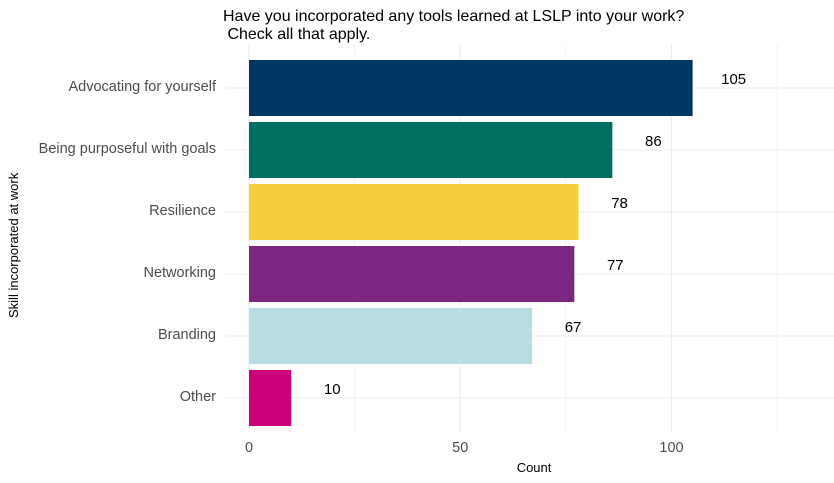 This screenshot has width=834, height=483. Describe the element at coordinates (197, 397) in the screenshot. I see `category-label: Other` at that location.